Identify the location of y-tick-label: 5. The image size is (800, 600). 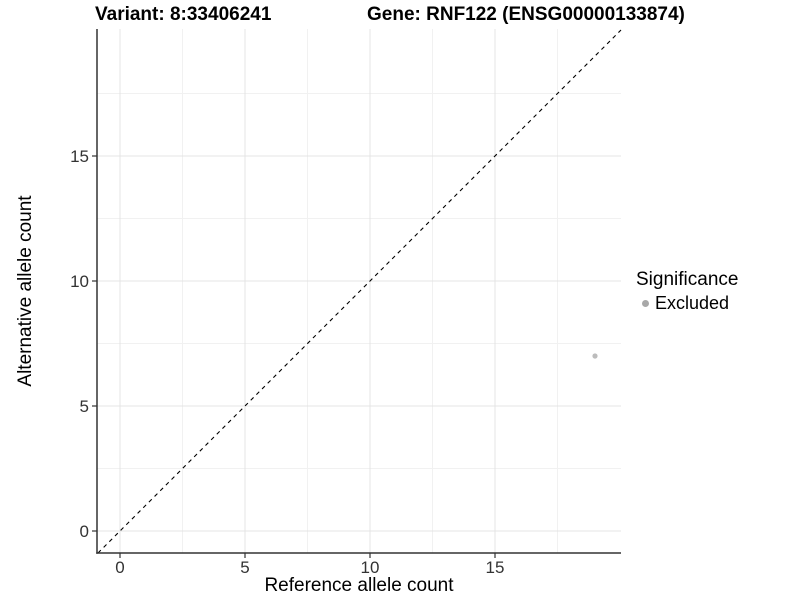
(84, 406).